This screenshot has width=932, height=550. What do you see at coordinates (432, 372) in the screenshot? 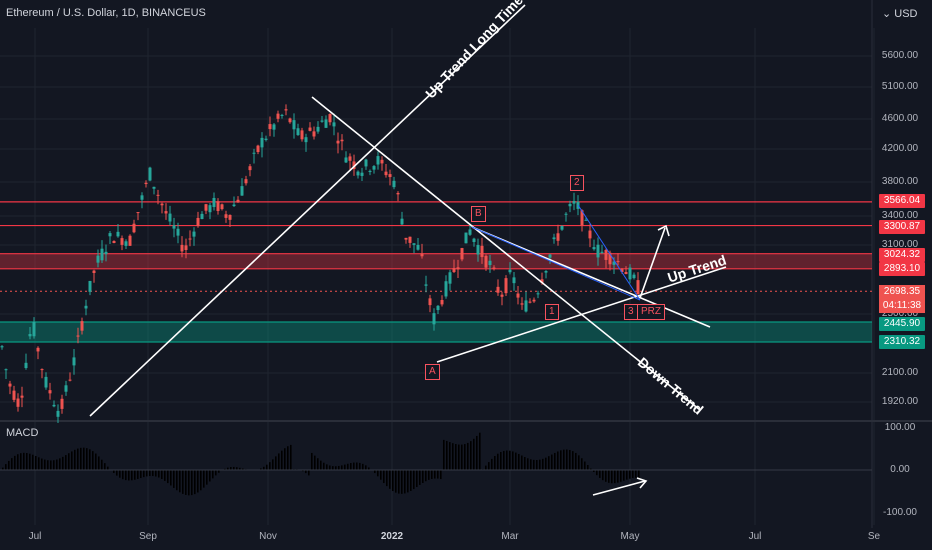
I see `point-label-a: A` at bounding box center [432, 372].